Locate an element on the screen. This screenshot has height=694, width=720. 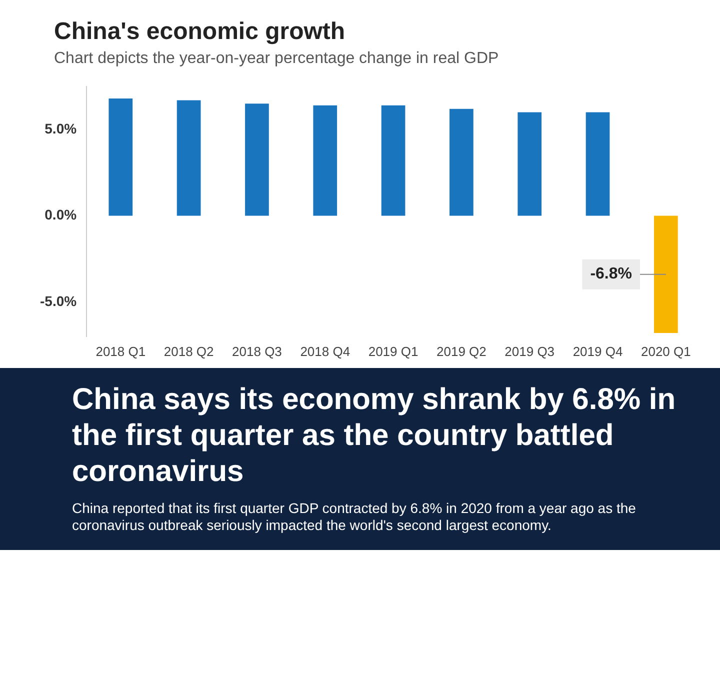
y-tick-label: 0.0% is located at coordinates (61, 214).